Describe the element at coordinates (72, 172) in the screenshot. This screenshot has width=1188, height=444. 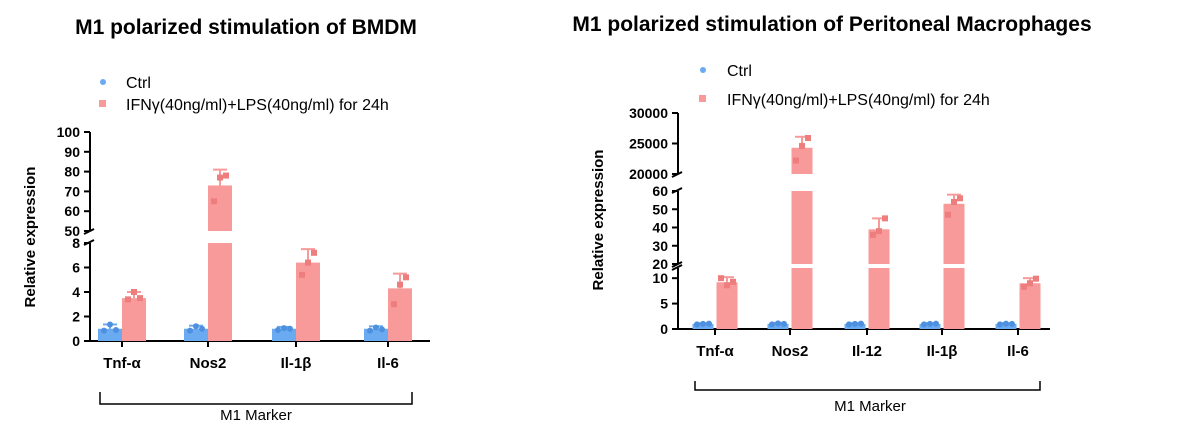
I see `y-tick-label: 80` at that location.